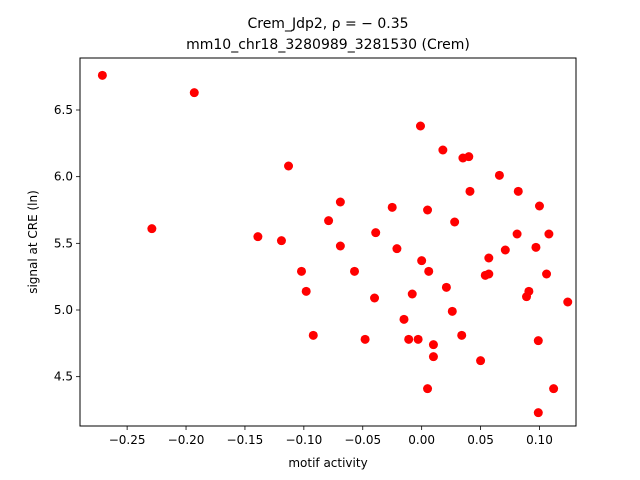 This screenshot has height=480, width=640. What do you see at coordinates (480, 440) in the screenshot?
I see `x-tick-label: 0.05` at bounding box center [480, 440].